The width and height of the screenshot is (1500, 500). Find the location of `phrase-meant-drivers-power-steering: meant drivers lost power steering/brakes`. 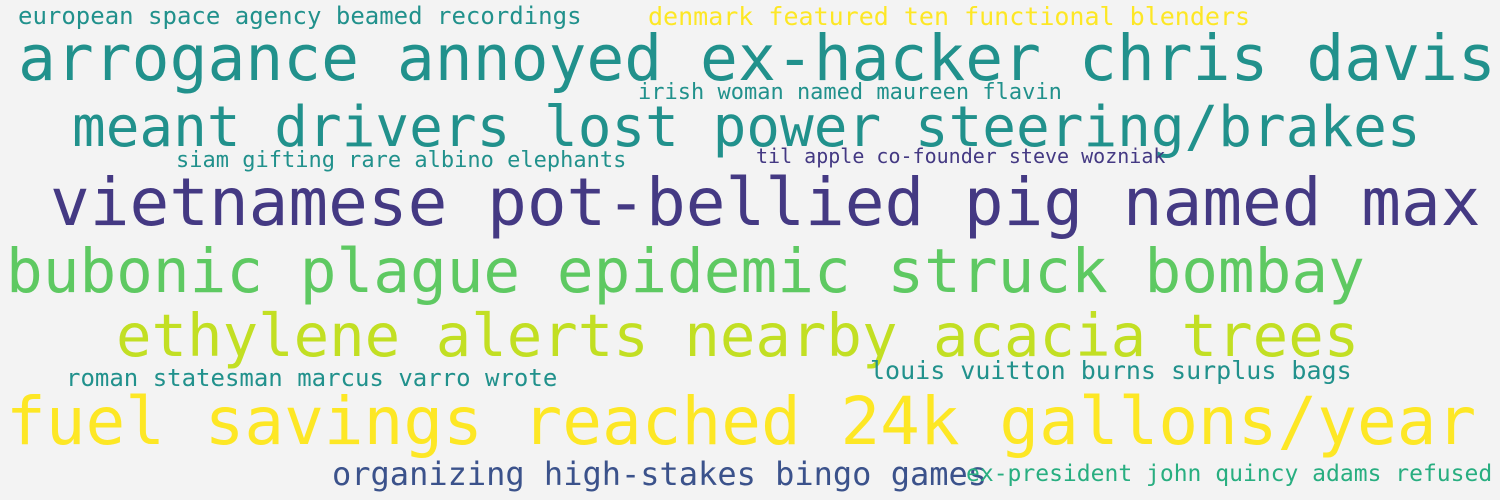

phrase-meant-drivers-power-steering: meant drivers lost power steering/brakes is located at coordinates (746, 127).